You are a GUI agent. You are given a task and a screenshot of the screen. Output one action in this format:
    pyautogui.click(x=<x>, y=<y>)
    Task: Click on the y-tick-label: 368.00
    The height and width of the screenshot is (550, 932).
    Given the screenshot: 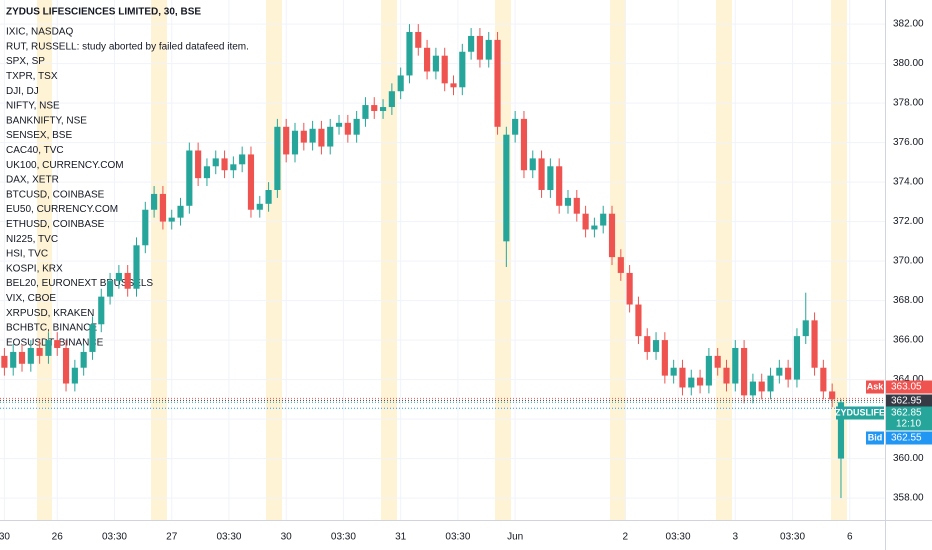 What is the action you would take?
    pyautogui.click(x=908, y=300)
    